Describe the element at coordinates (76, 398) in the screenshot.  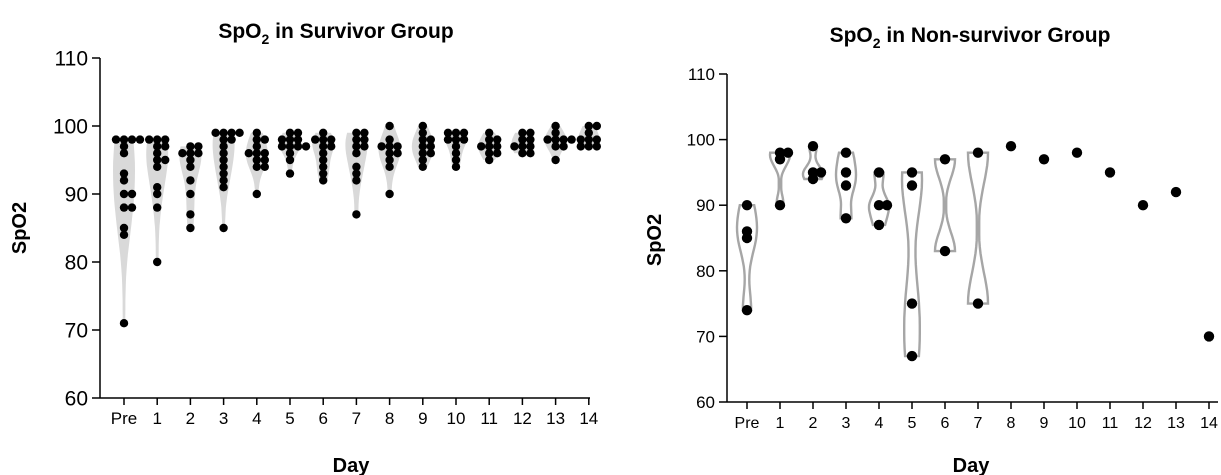
I see `survivor-y-tick-label: 60` at that location.